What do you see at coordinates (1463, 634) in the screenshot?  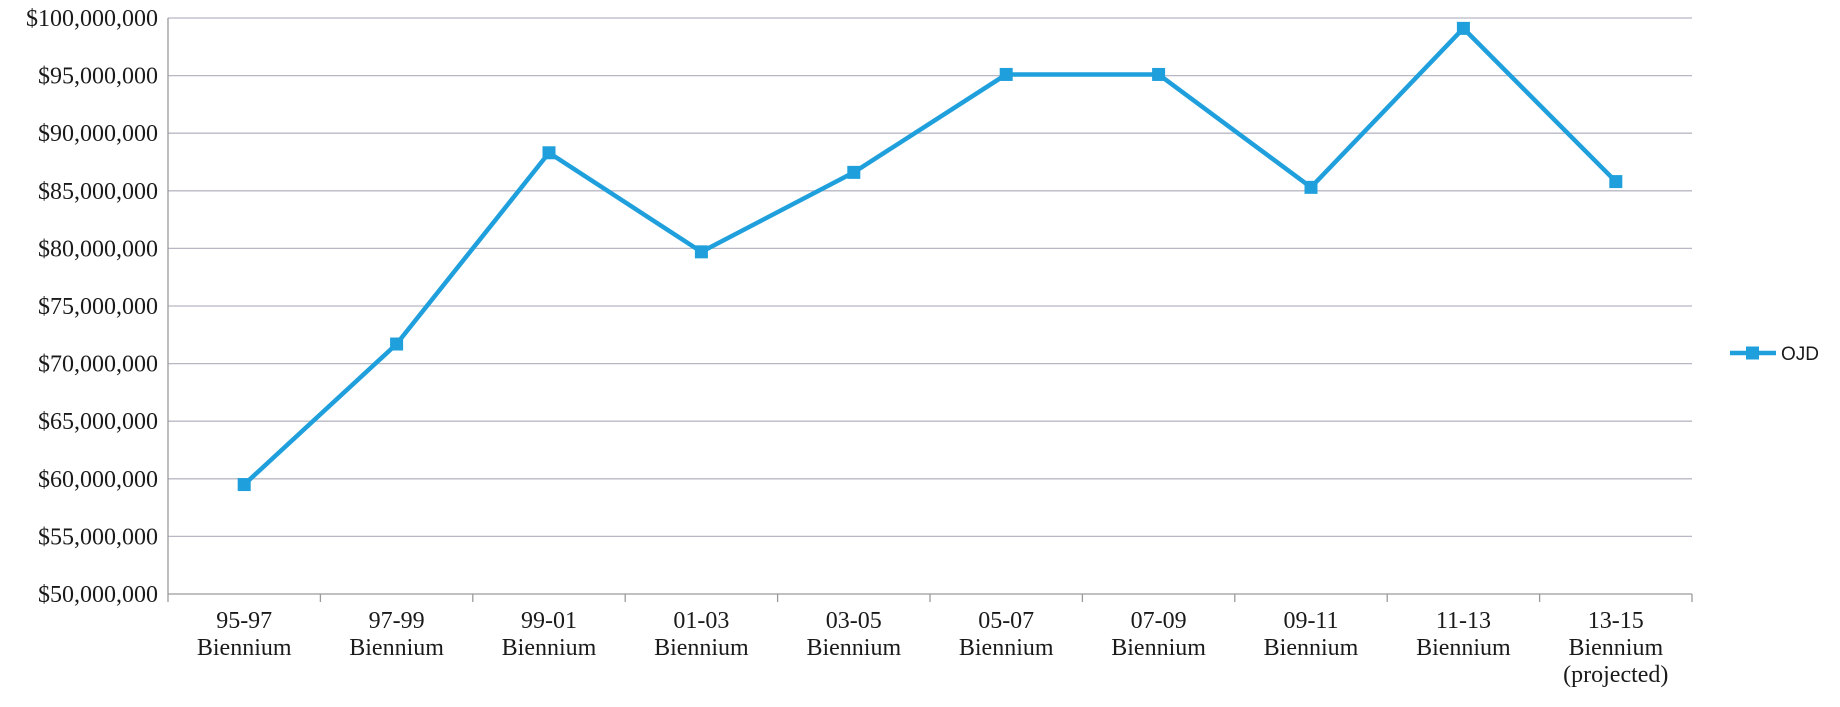 I see `x-tick-label: 11-13 Biennium` at bounding box center [1463, 634].